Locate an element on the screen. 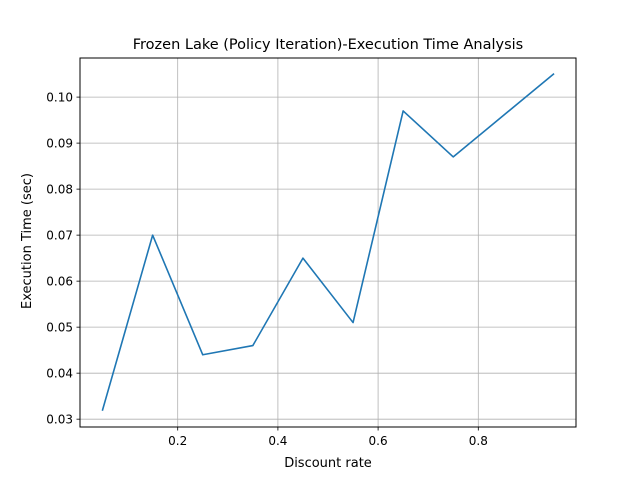  y-tick-label: 0.04 is located at coordinates (59, 373).